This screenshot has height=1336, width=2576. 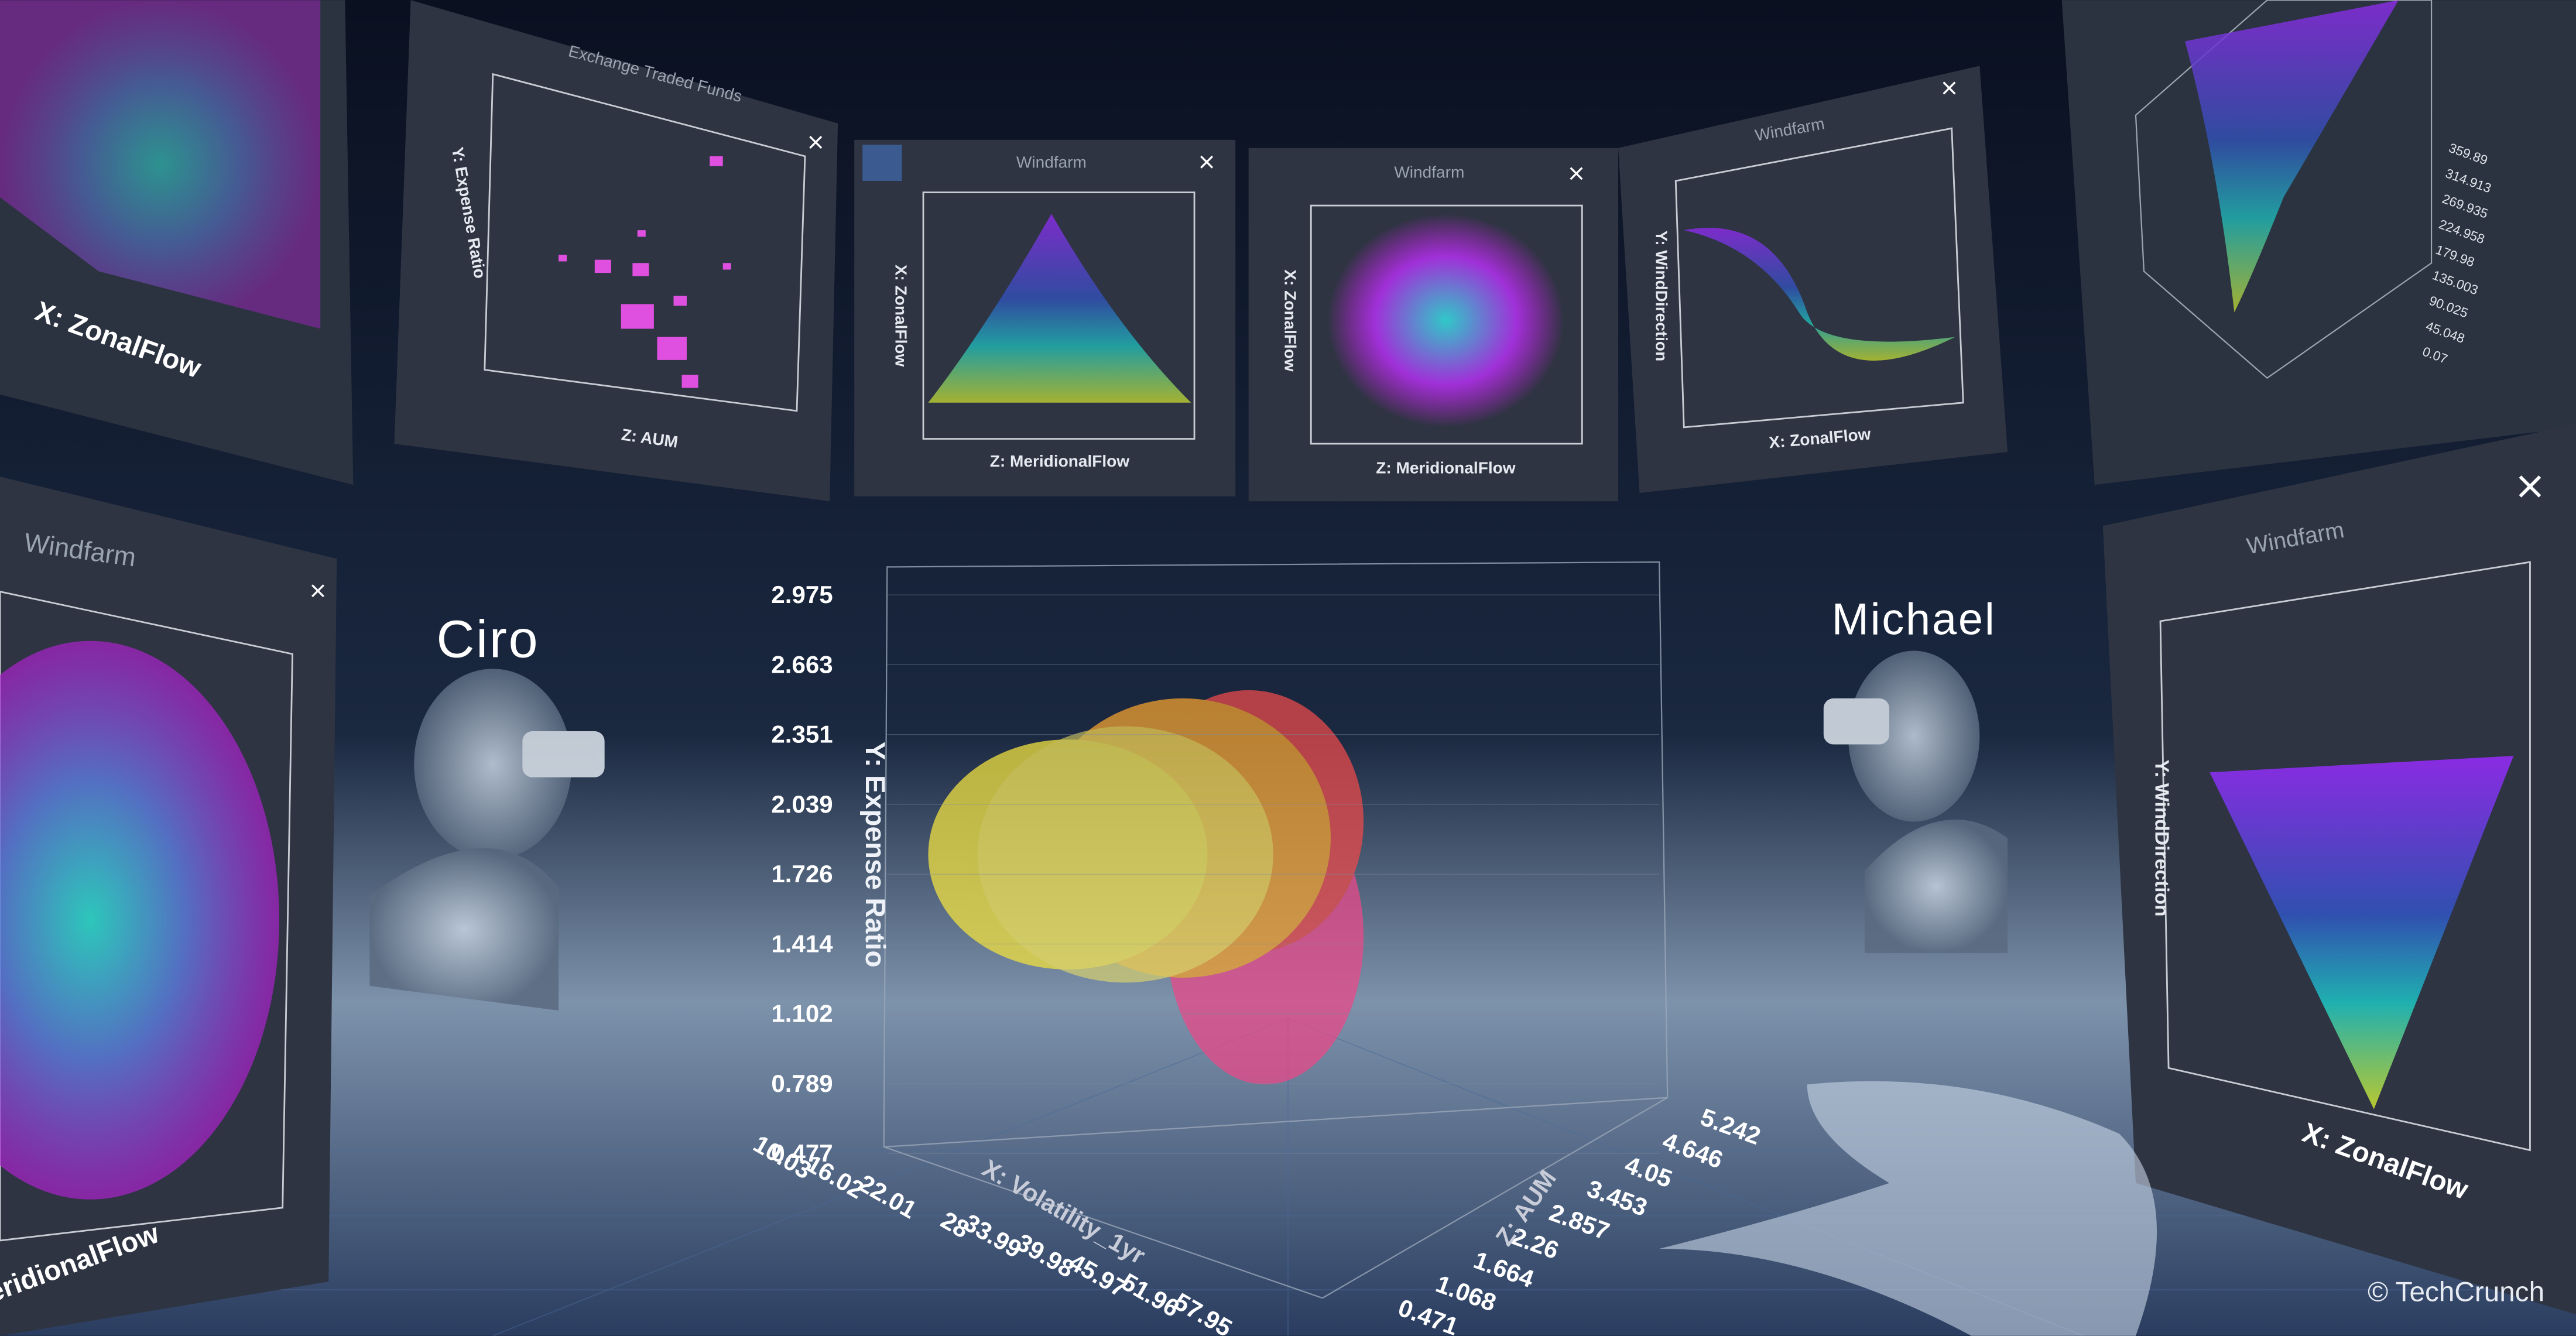 I want to click on ellipsoids, so click(x=1146, y=887).